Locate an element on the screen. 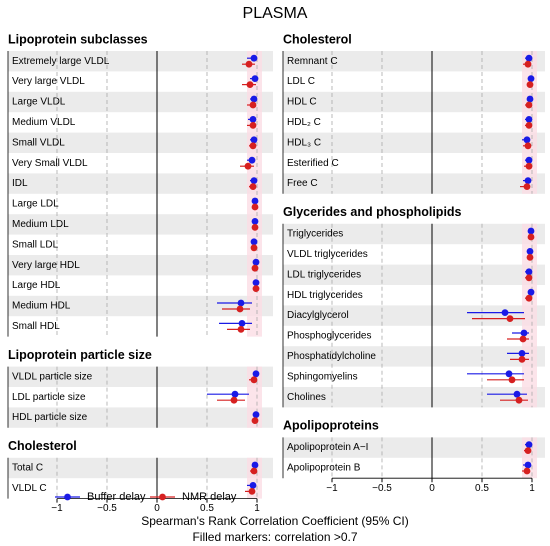 The width and height of the screenshot is (550, 546). legend-label: NMR delay is located at coordinates (209, 497).